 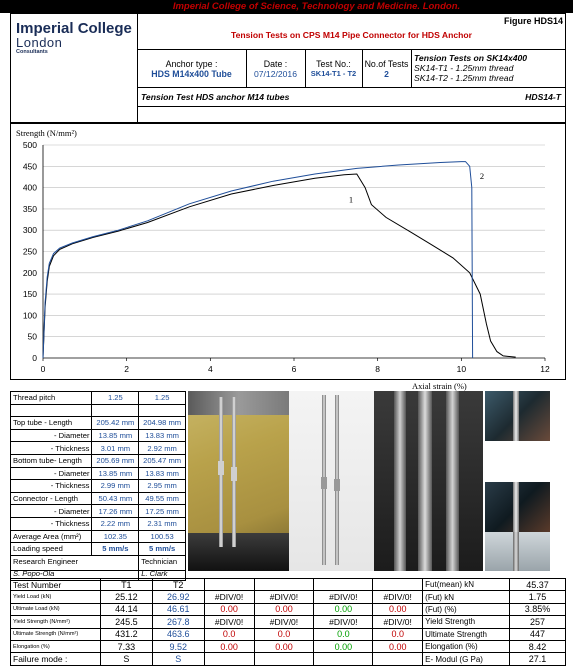 I want to click on notes-line-1: SK14-T1 - 1.25mm thread, so click(x=464, y=68).